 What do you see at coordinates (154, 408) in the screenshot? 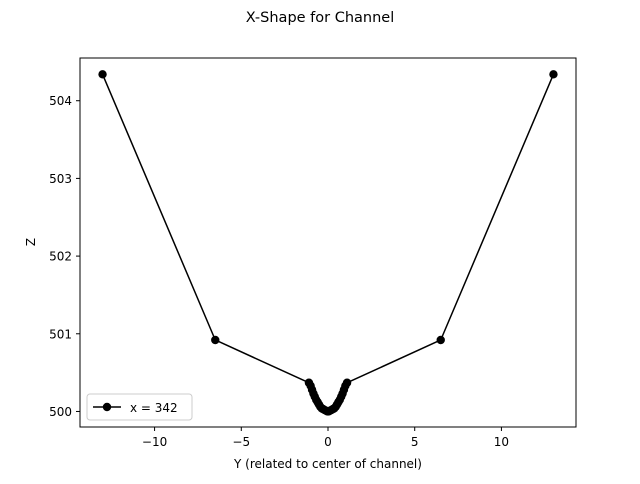
I see `legend-entry-label: x = 342` at bounding box center [154, 408].